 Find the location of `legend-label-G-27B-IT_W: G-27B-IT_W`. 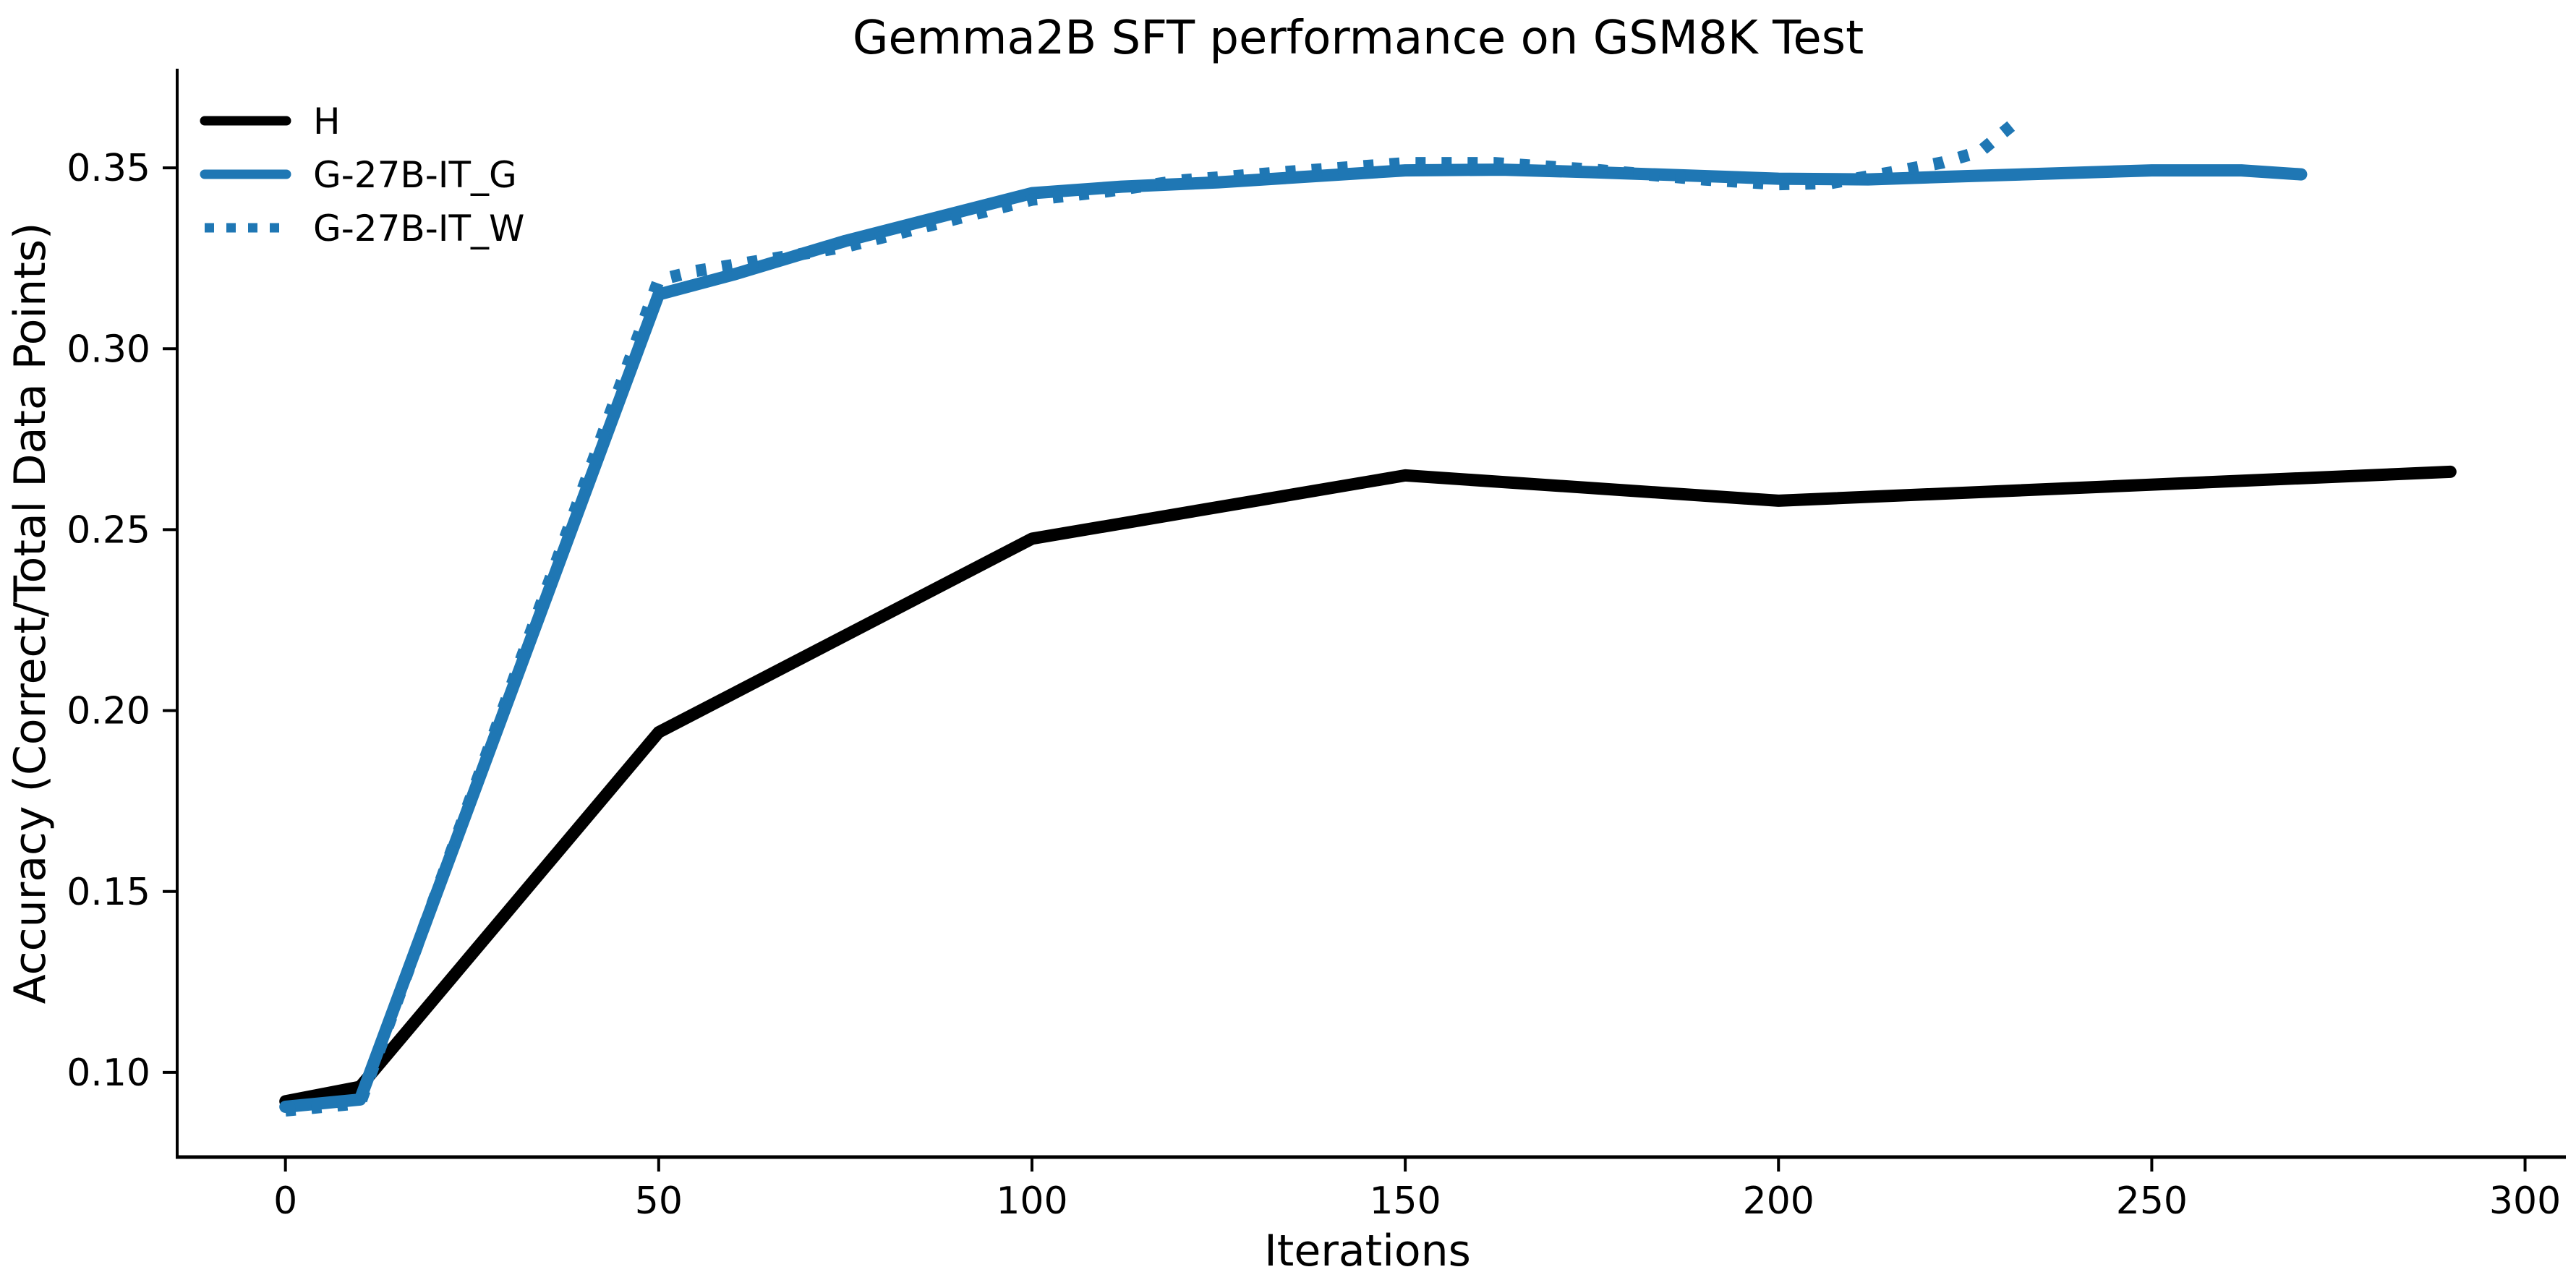

legend-label-G-27B-IT_W: G-27B-IT_W is located at coordinates (419, 228).